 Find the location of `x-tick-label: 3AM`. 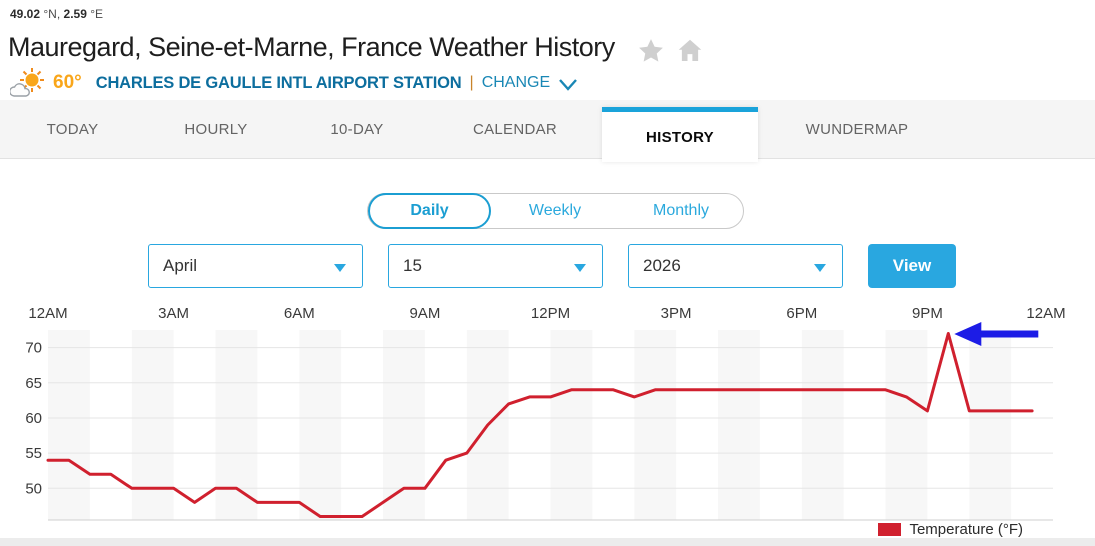

x-tick-label: 3AM is located at coordinates (173, 313).